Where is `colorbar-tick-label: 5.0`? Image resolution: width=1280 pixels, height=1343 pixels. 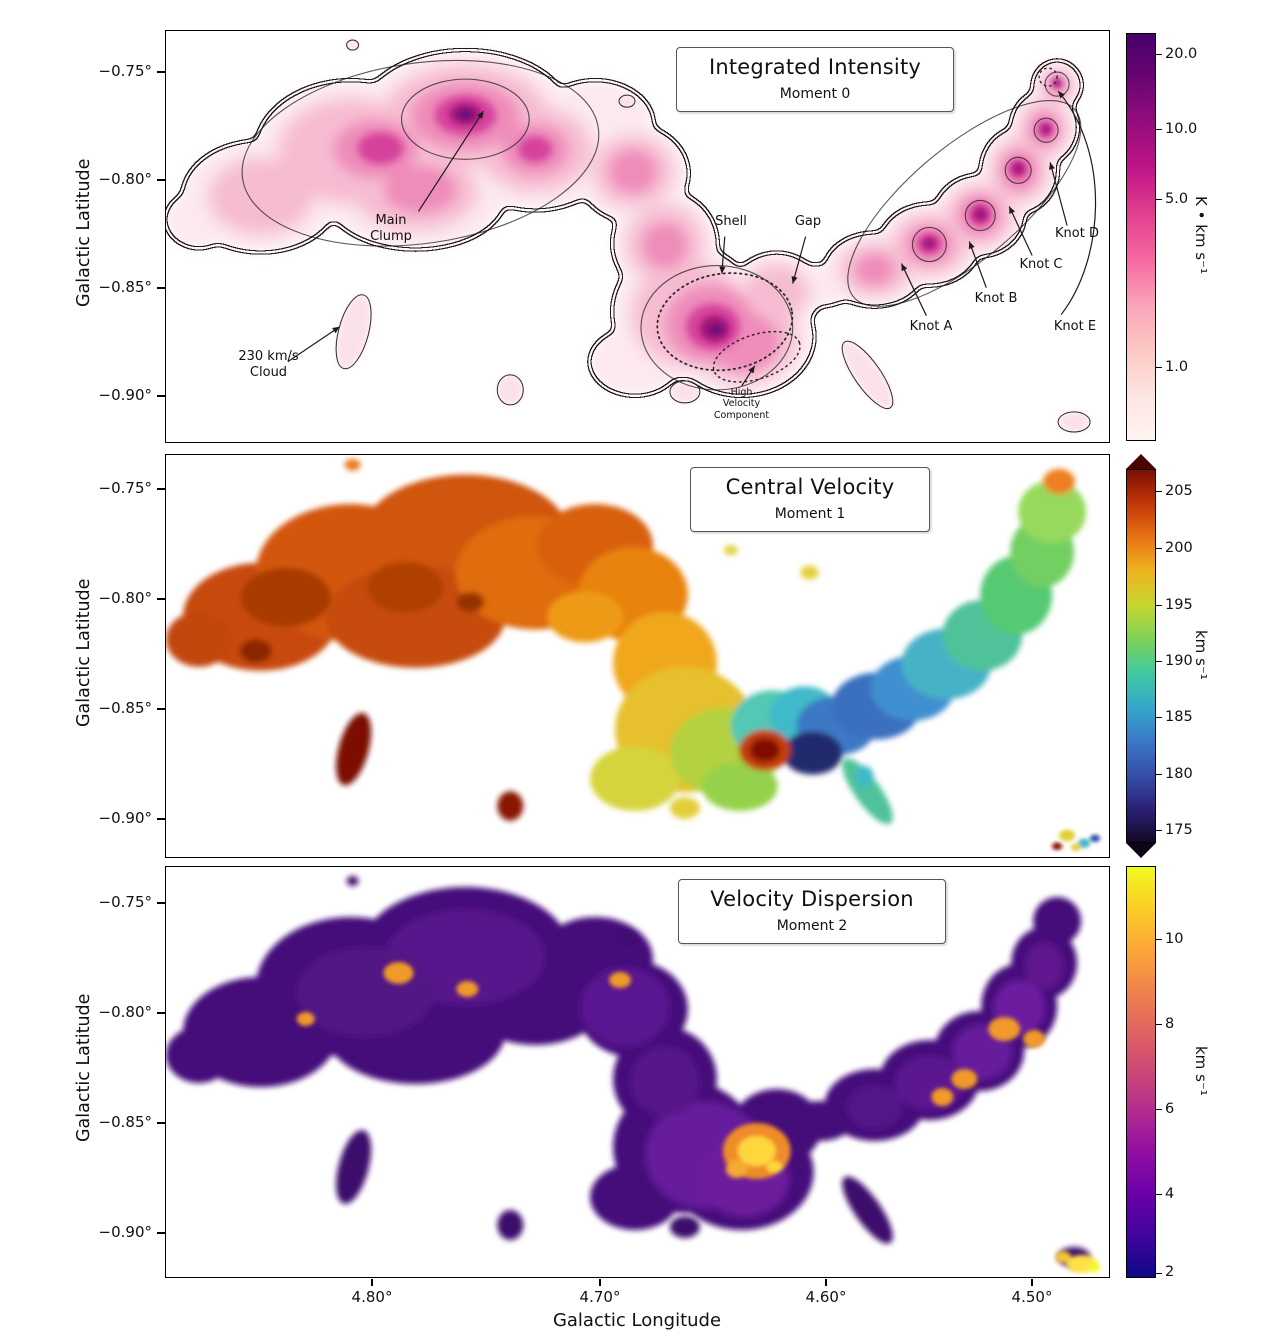
colorbar-tick-label: 5.0 is located at coordinates (1177, 199).